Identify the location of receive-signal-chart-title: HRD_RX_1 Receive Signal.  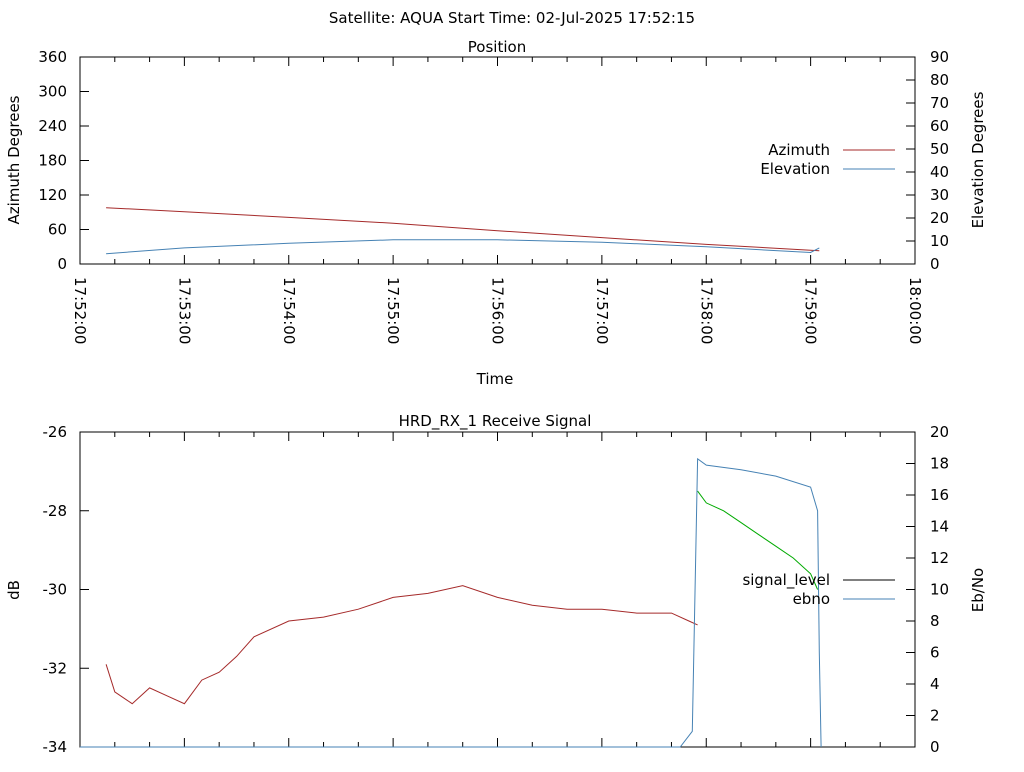
(495, 421).